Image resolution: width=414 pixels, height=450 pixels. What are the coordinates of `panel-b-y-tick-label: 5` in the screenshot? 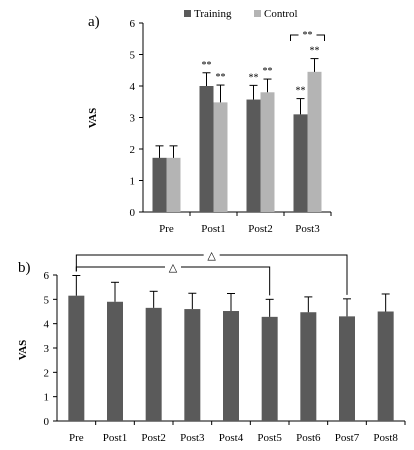 It's located at (47, 300).